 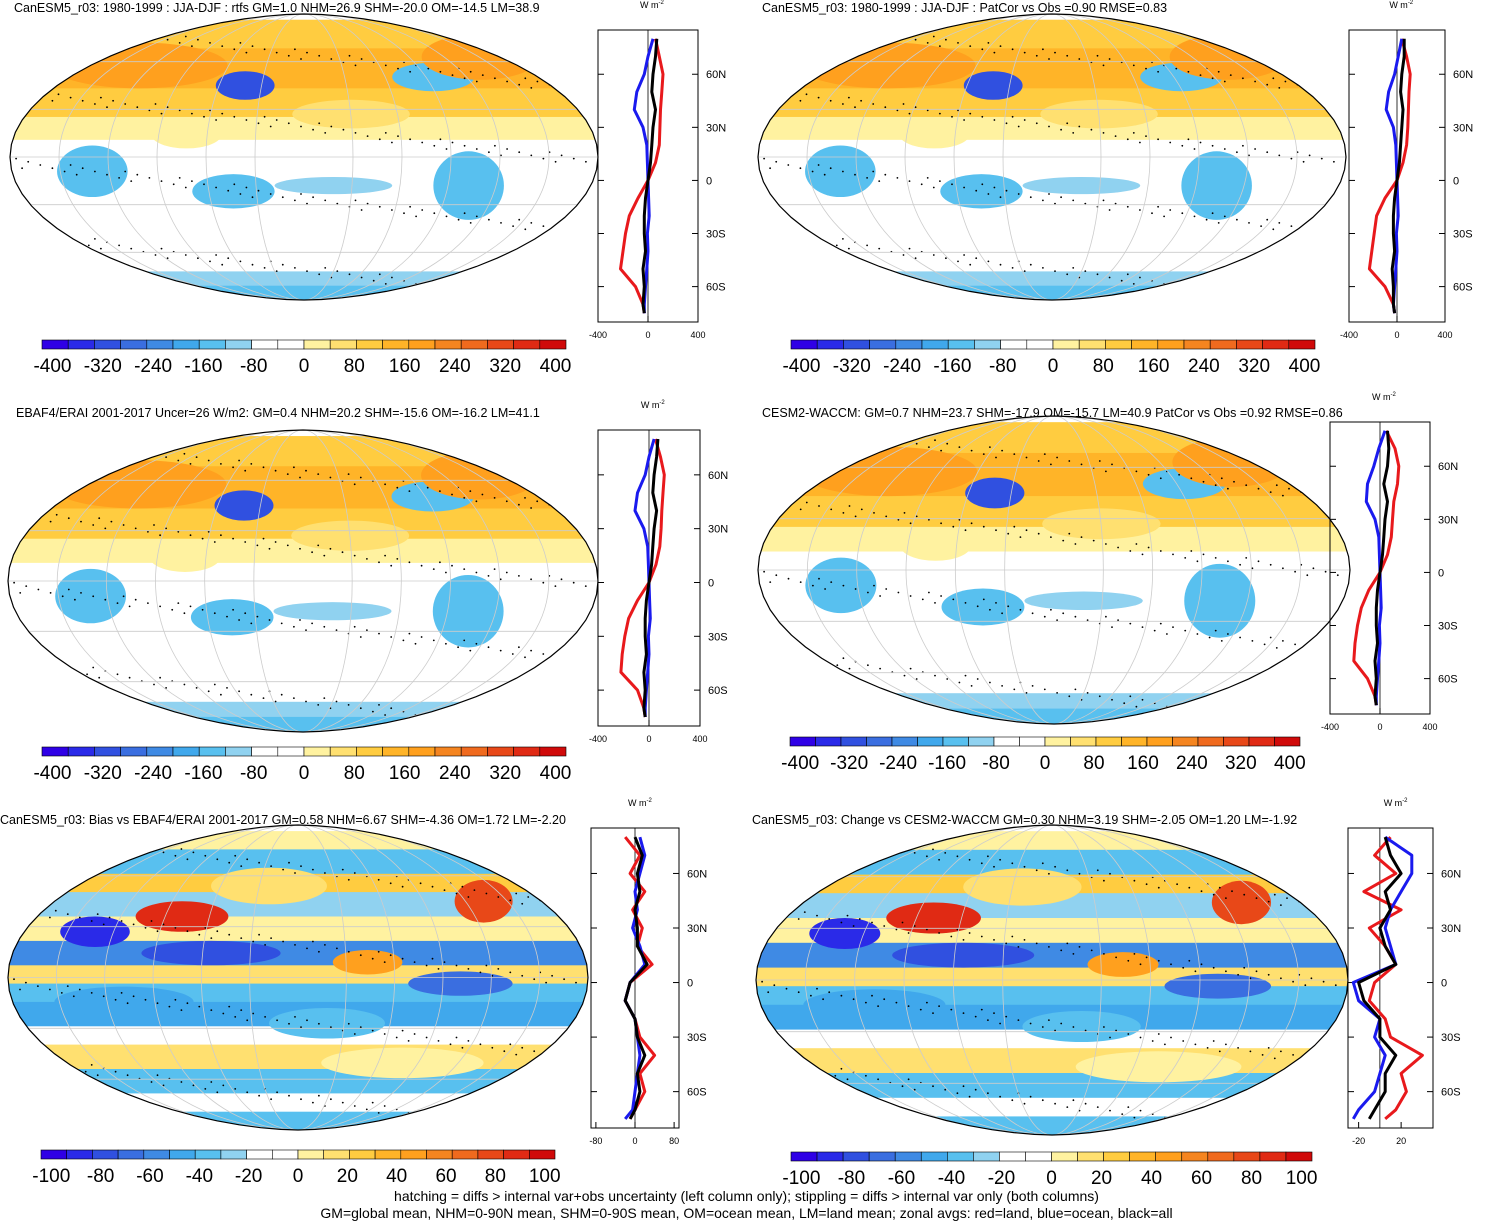 What do you see at coordinates (296, 1168) in the screenshot?
I see `colorbar: -100 -80 -60 -40 -20 0 20 40 60 80 100` at bounding box center [296, 1168].